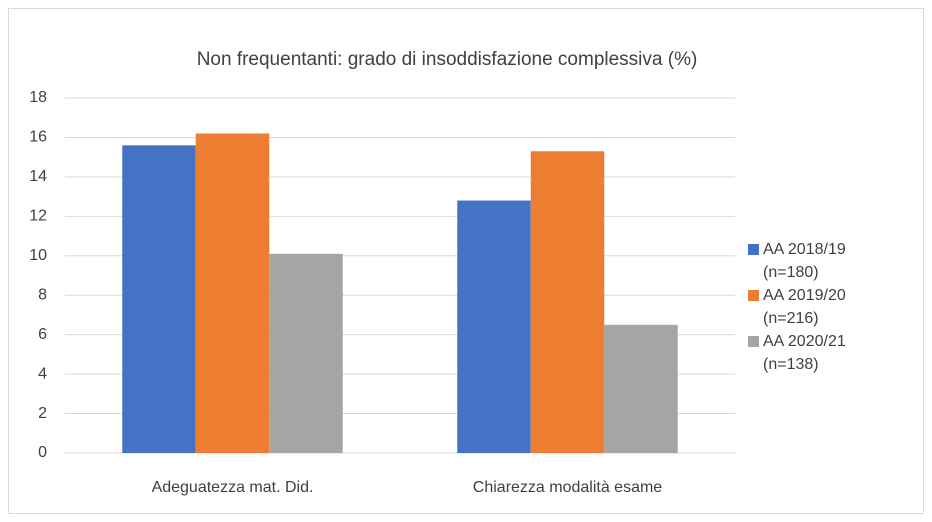  What do you see at coordinates (42, 294) in the screenshot?
I see `y-tick-label: 8` at bounding box center [42, 294].